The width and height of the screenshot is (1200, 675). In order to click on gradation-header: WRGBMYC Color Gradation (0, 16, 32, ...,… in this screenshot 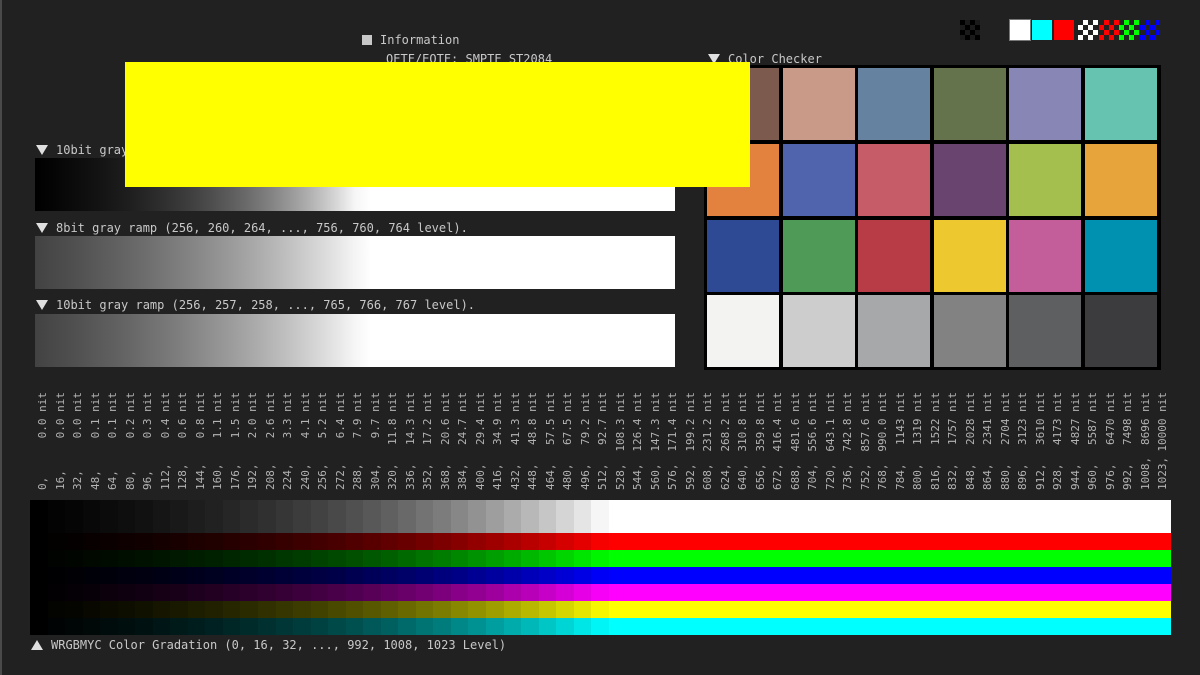, I will do `click(268, 645)`.